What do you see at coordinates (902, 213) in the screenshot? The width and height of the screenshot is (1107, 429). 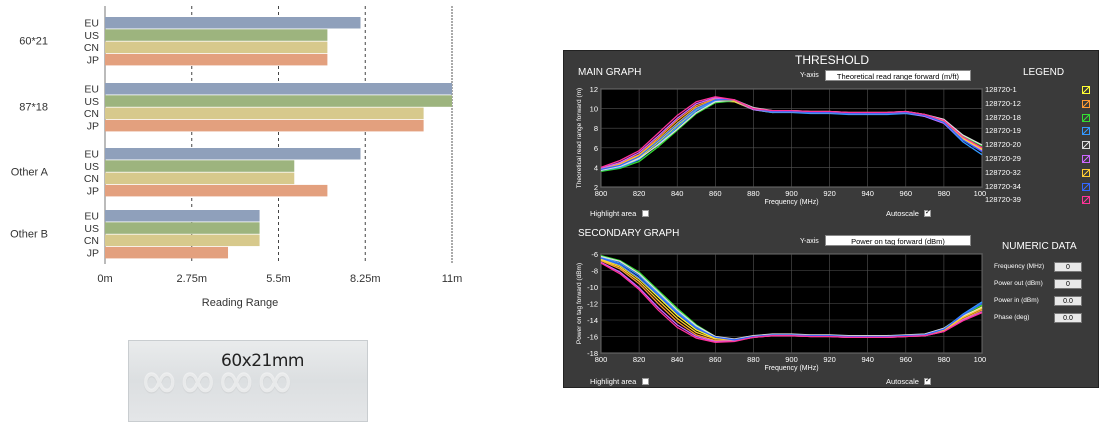 I see `main-autoscale-label: Autoscale` at bounding box center [902, 213].